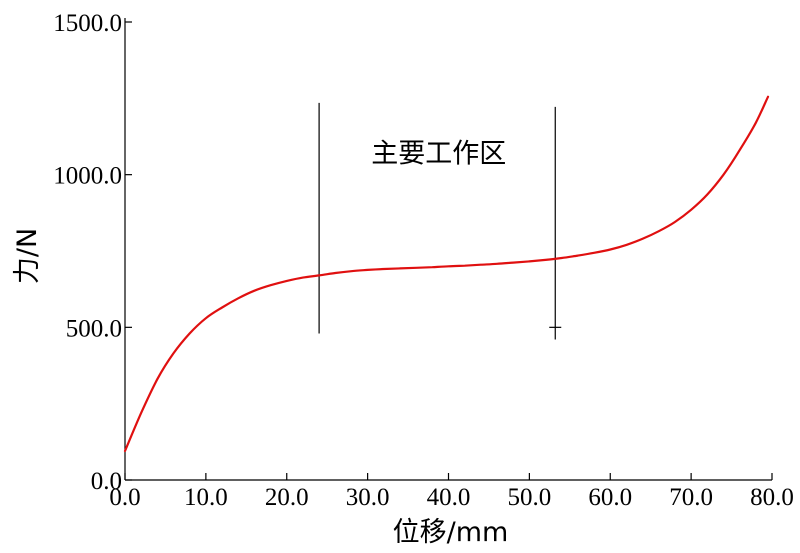 Image resolution: width=800 pixels, height=553 pixels. Describe the element at coordinates (691, 497) in the screenshot. I see `x-tick-label: 70.0` at that location.